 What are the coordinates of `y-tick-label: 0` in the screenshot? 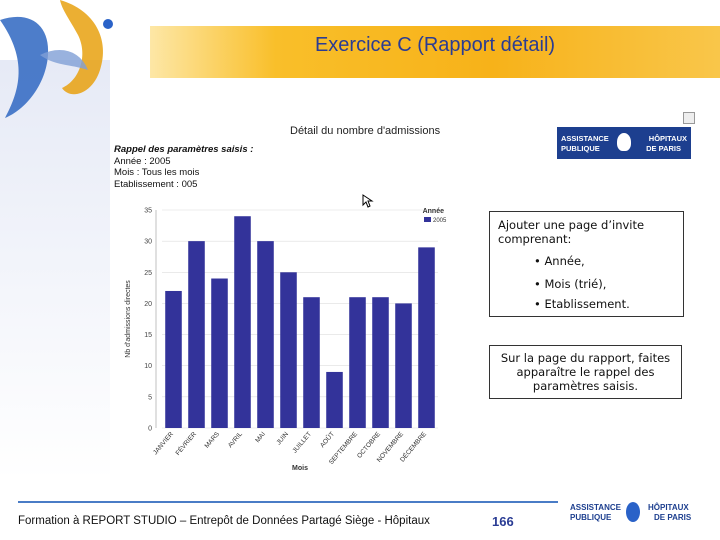 It's located at (150, 429).